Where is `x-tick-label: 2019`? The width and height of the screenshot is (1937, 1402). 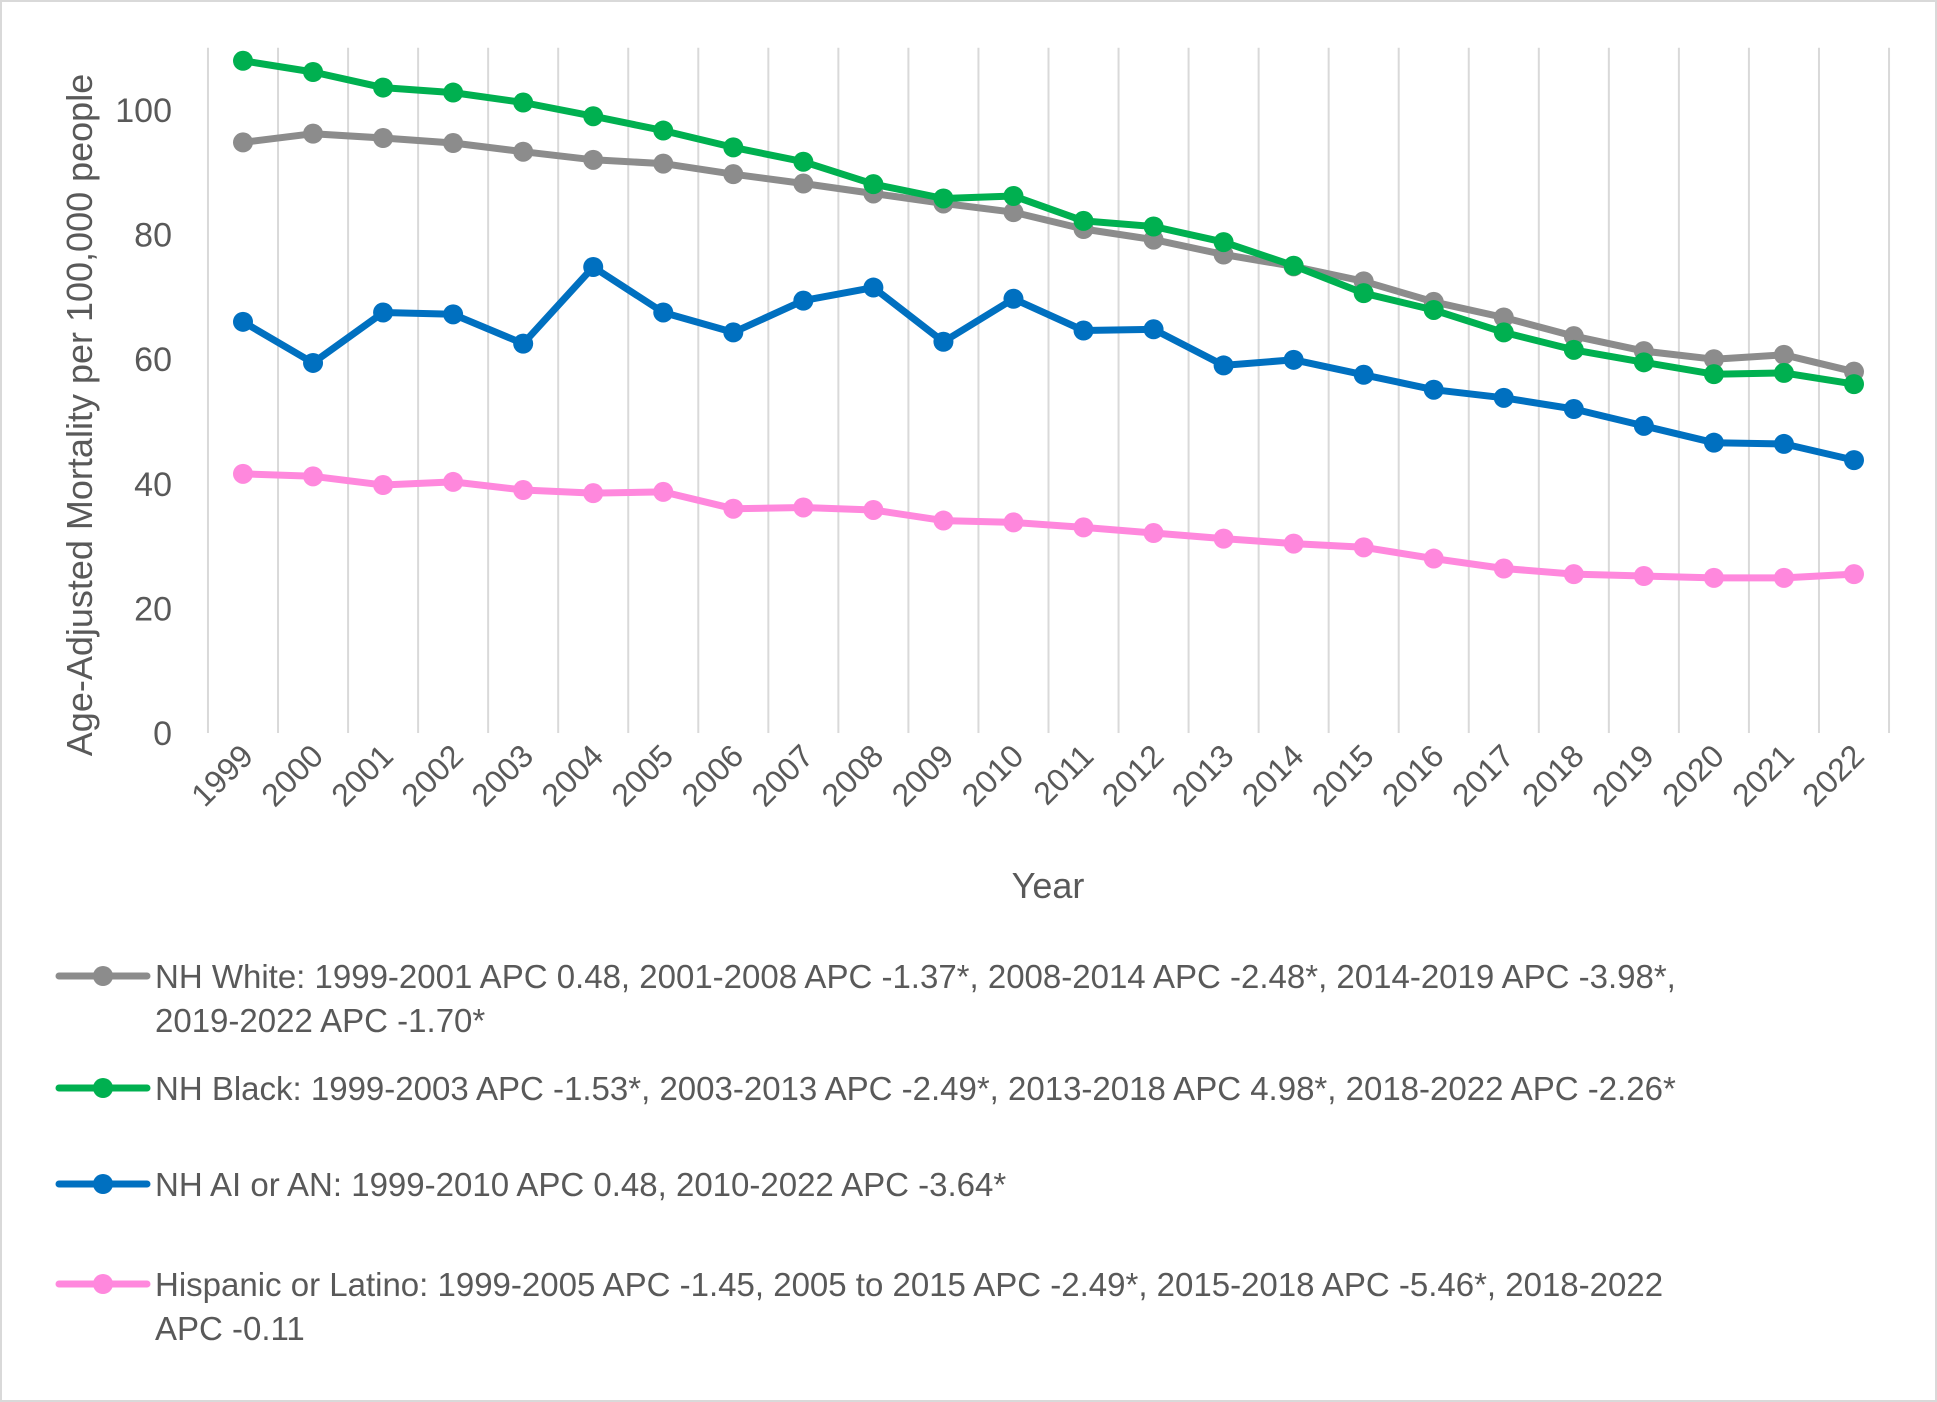 x-tick-label: 2019 is located at coordinates (1623, 775).